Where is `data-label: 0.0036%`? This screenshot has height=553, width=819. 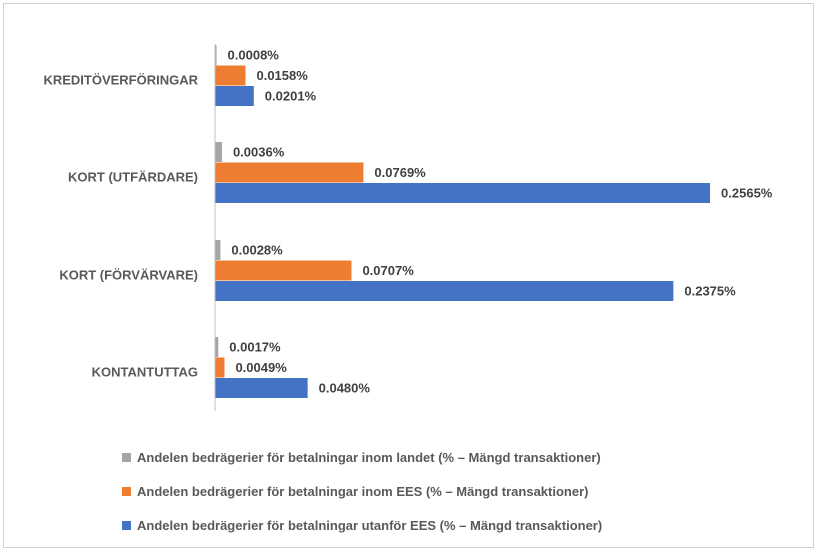
data-label: 0.0036% is located at coordinates (259, 151).